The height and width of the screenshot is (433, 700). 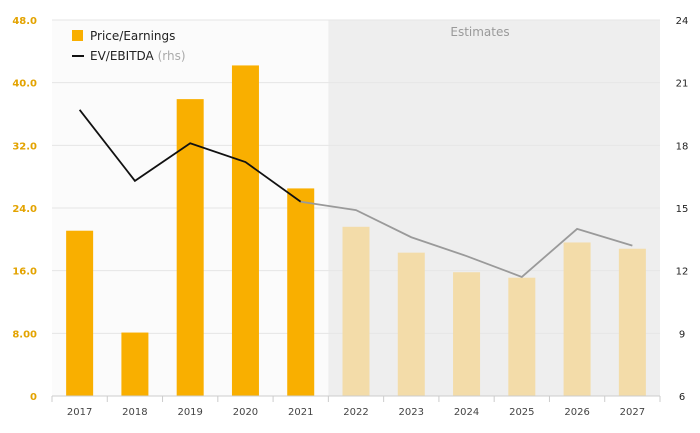 What do you see at coordinates (129, 46) in the screenshot?
I see `legend: Price/Earnings EV/EBITDA (rhs)` at bounding box center [129, 46].